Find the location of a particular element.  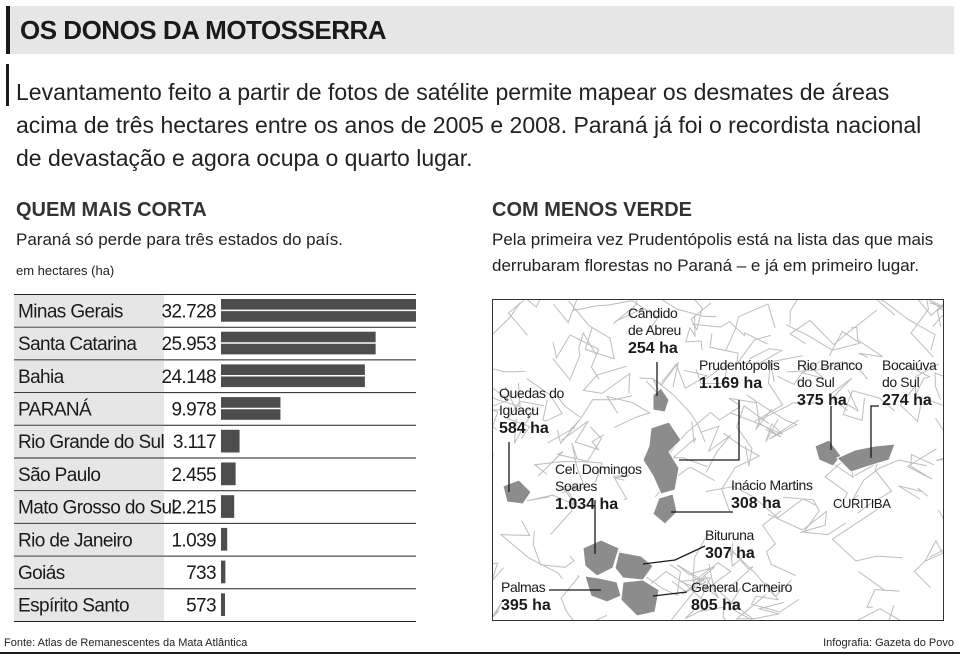

place-name: do Sul is located at coordinates (901, 382).